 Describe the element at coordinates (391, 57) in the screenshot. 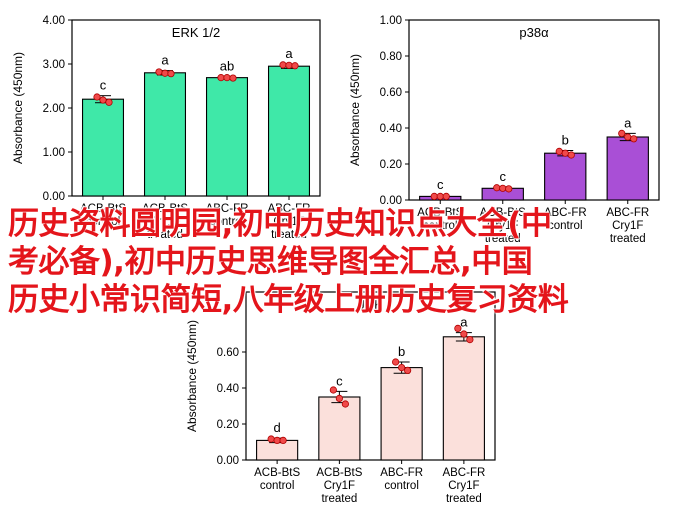

I see `y-tick-label: 0.80` at that location.